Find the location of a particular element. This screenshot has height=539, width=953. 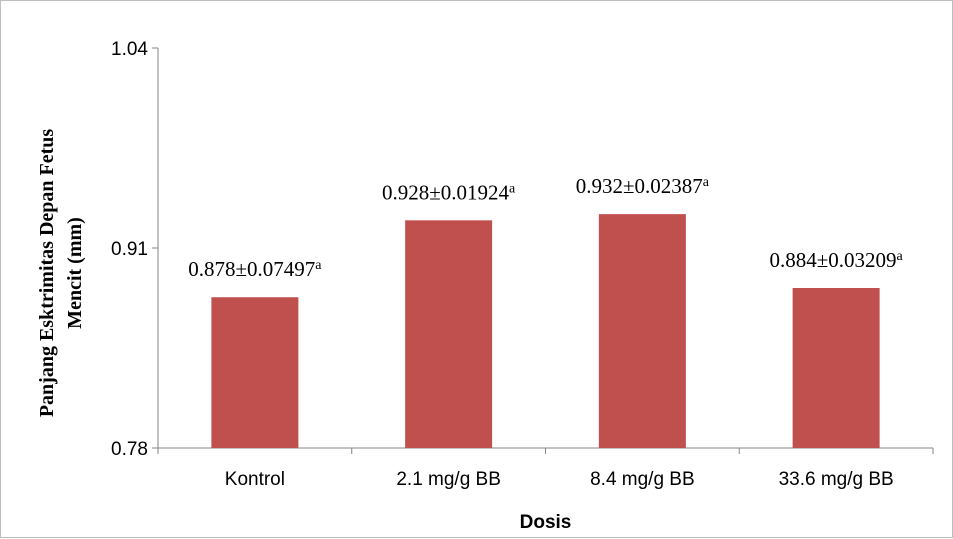

x-tick-label: 33.6 mg/g BB is located at coordinates (836, 479).